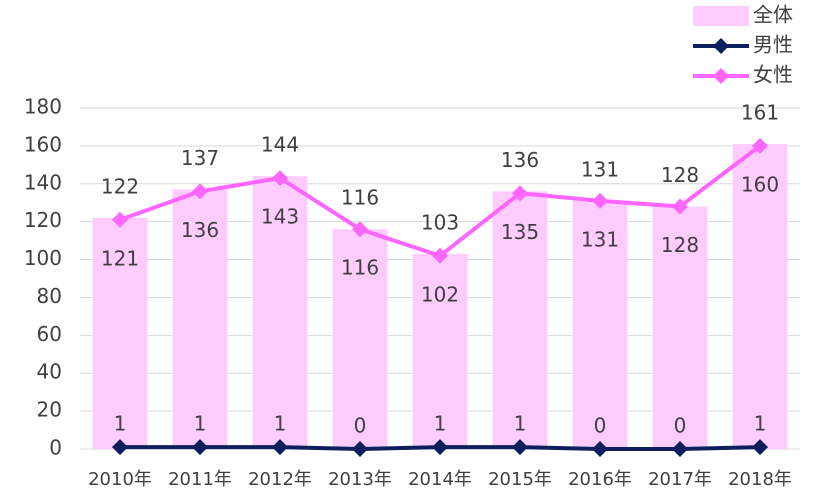 Image resolution: width=819 pixels, height=503 pixels. I want to click on x-tick-label: 2012年, so click(280, 479).